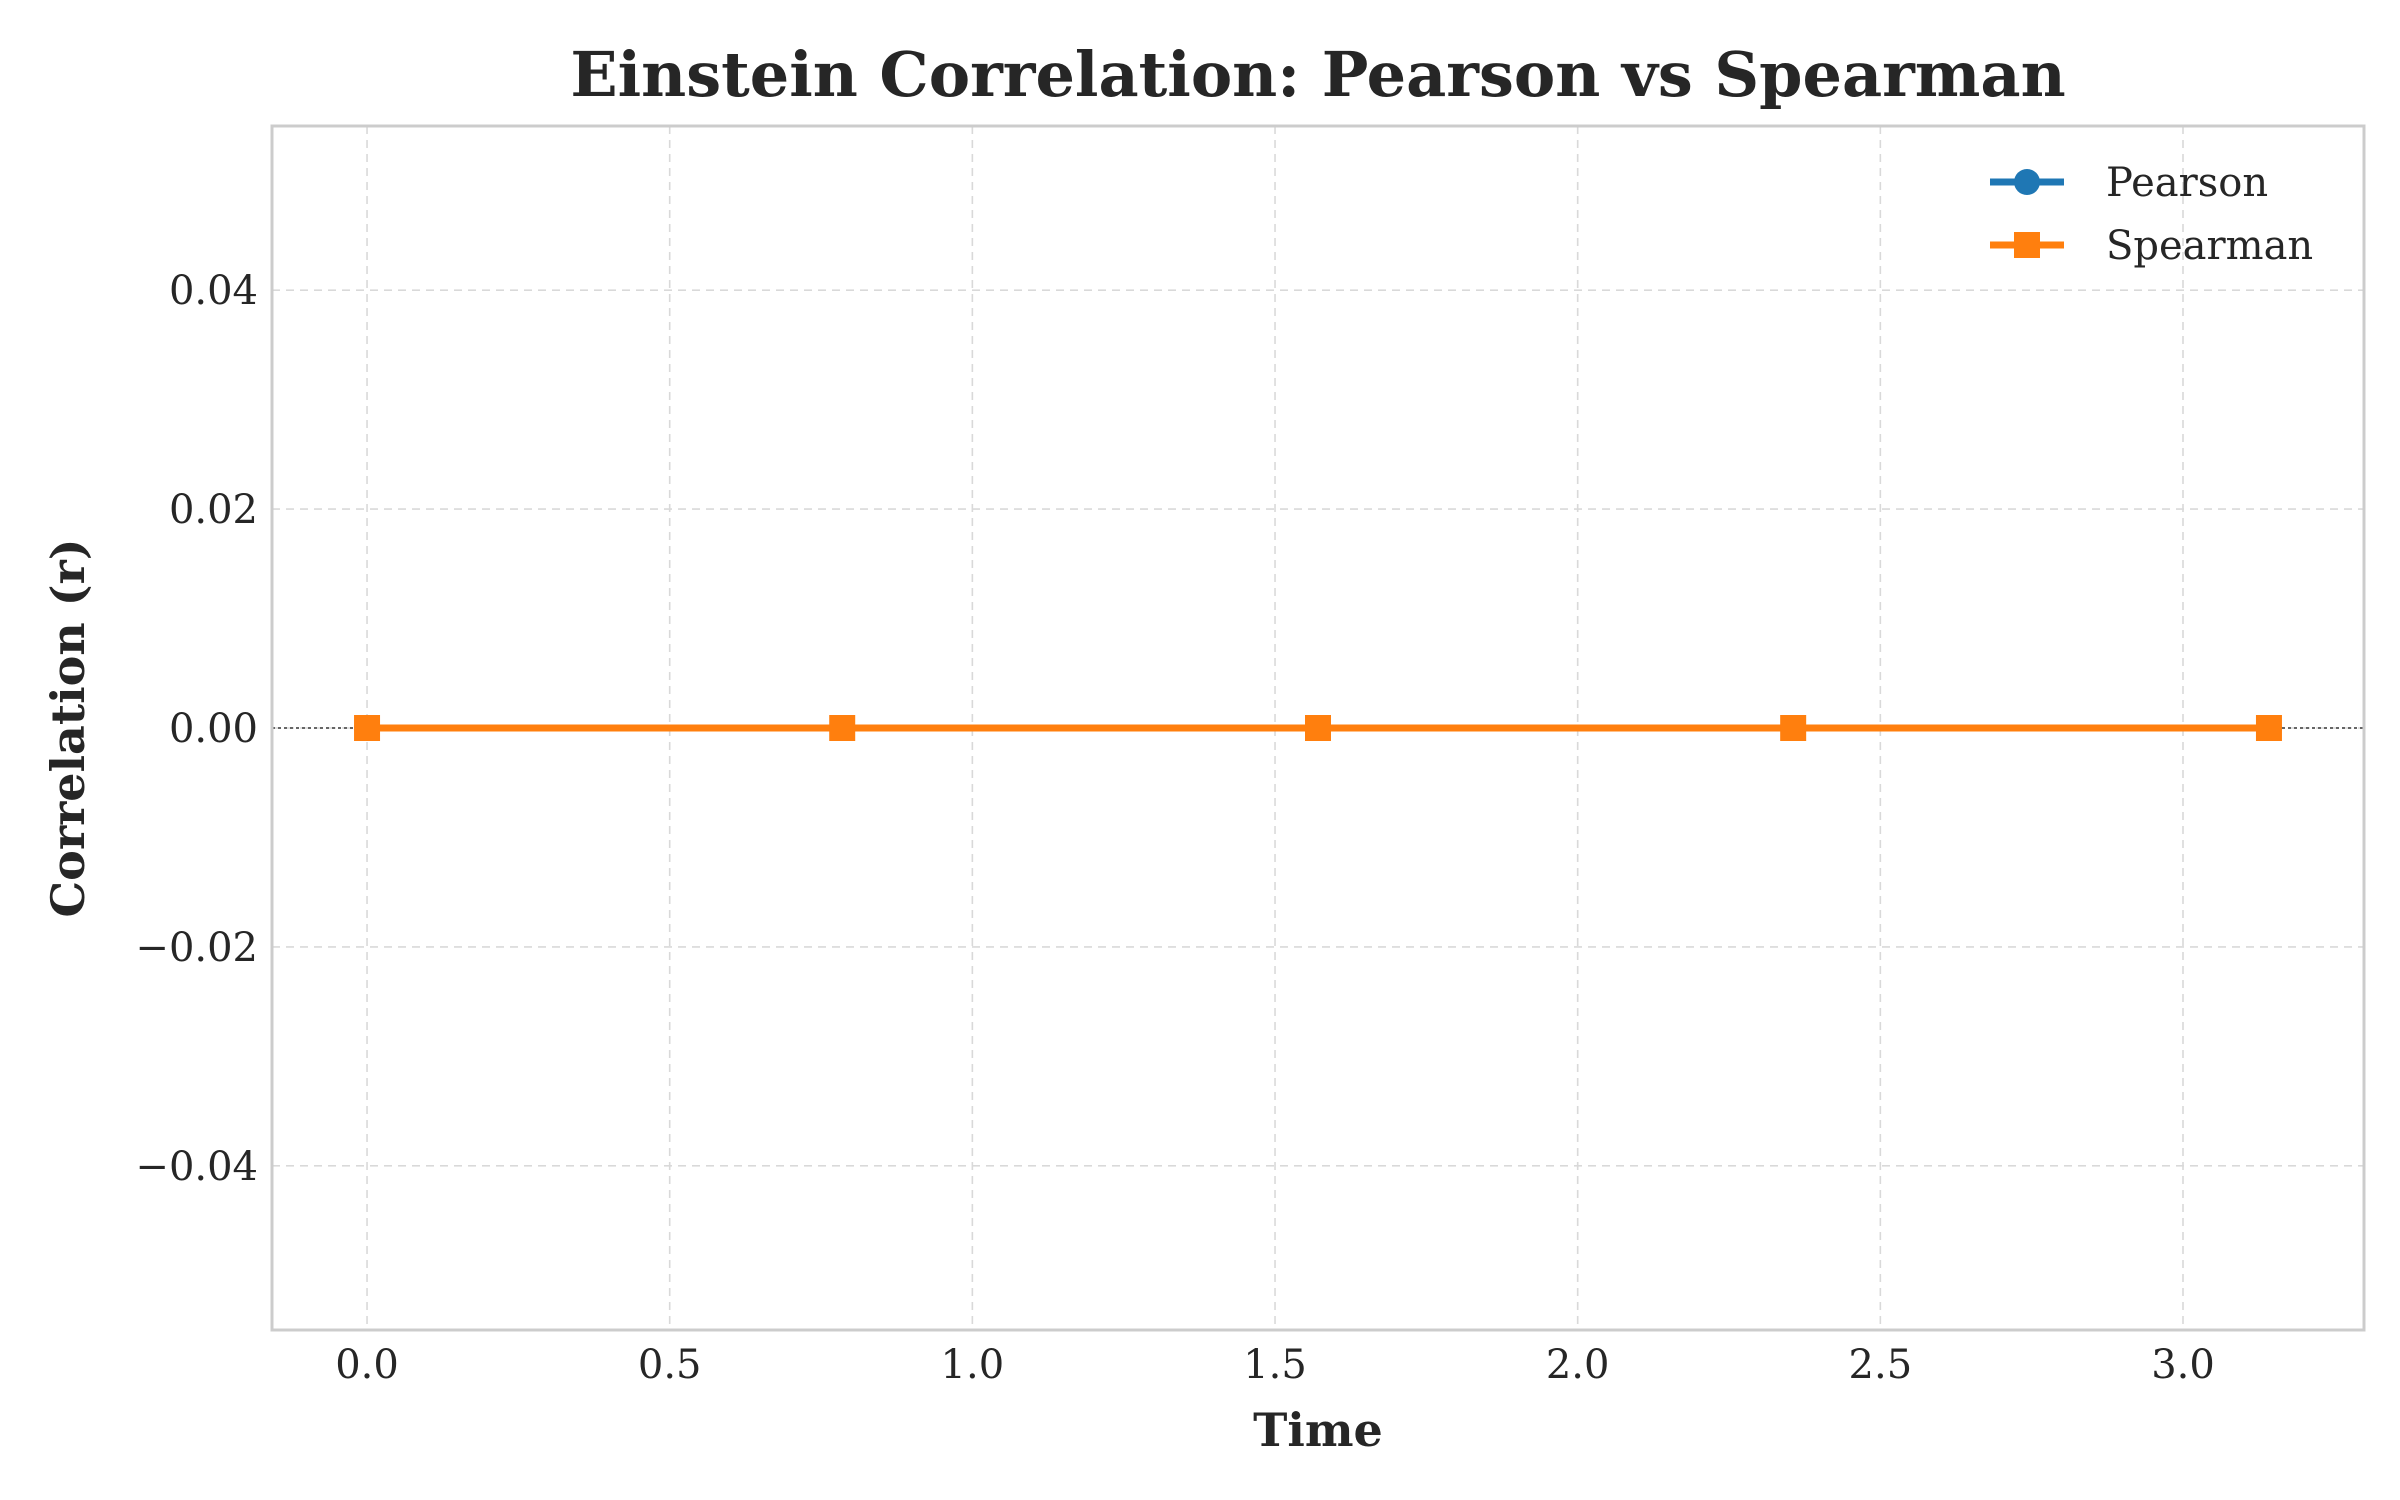 The width and height of the screenshot is (2400, 1500). Describe the element at coordinates (1881, 1365) in the screenshot. I see `x-tick-label: 2.5` at that location.